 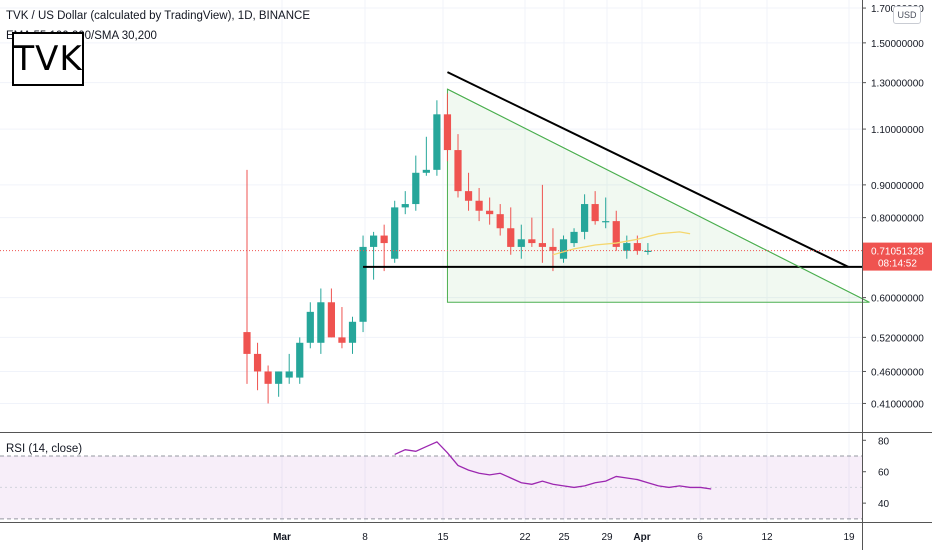 What do you see at coordinates (443, 537) in the screenshot?
I see `time-tick-label: 15` at bounding box center [443, 537].